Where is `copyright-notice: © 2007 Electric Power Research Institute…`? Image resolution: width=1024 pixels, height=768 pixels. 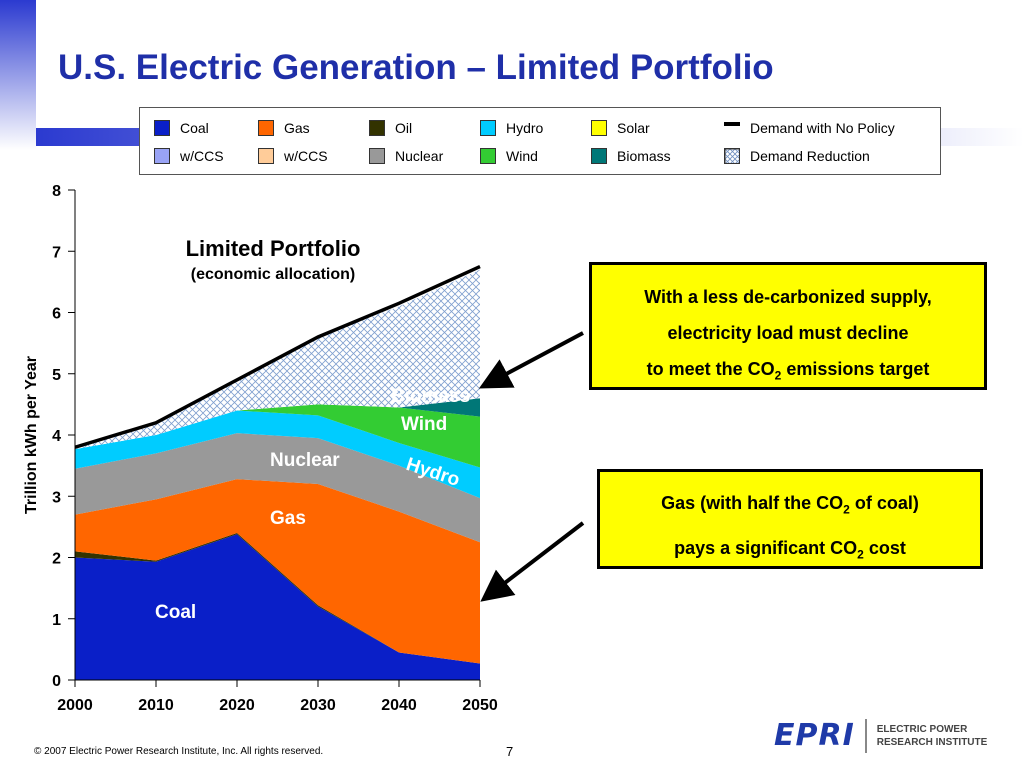 copyright-notice: © 2007 Electric Power Research Institute… is located at coordinates (179, 751).